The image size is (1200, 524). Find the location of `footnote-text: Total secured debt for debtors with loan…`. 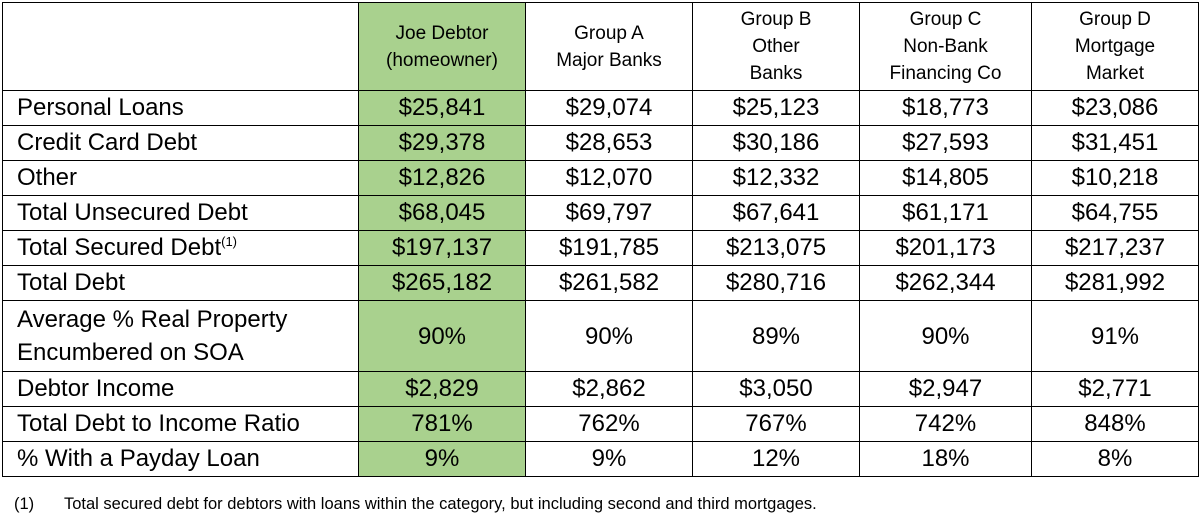

footnote-text: Total secured debt for debtors with loan… is located at coordinates (440, 504).